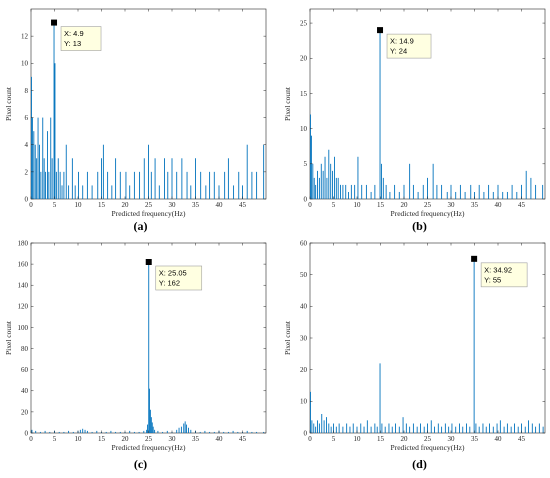  What do you see at coordinates (304, 338) in the screenshot?
I see `y-tick-label: 30` at bounding box center [304, 338].